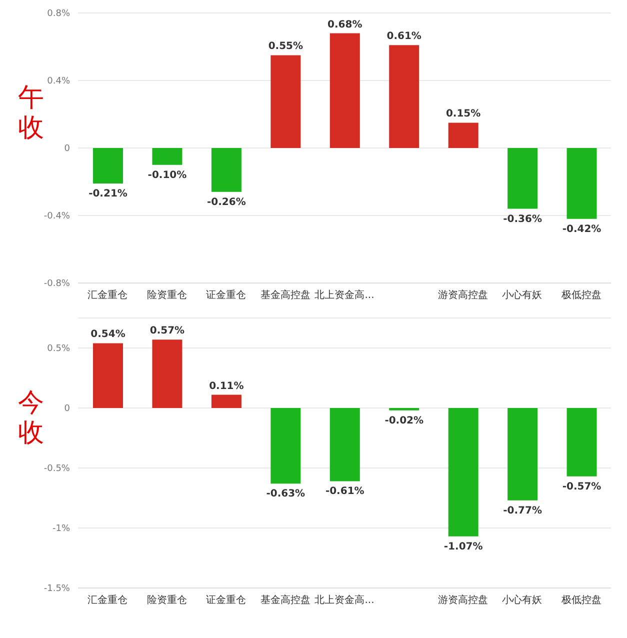 This screenshot has width=627, height=638. I want to click on data-label: 0.15%, so click(463, 114).